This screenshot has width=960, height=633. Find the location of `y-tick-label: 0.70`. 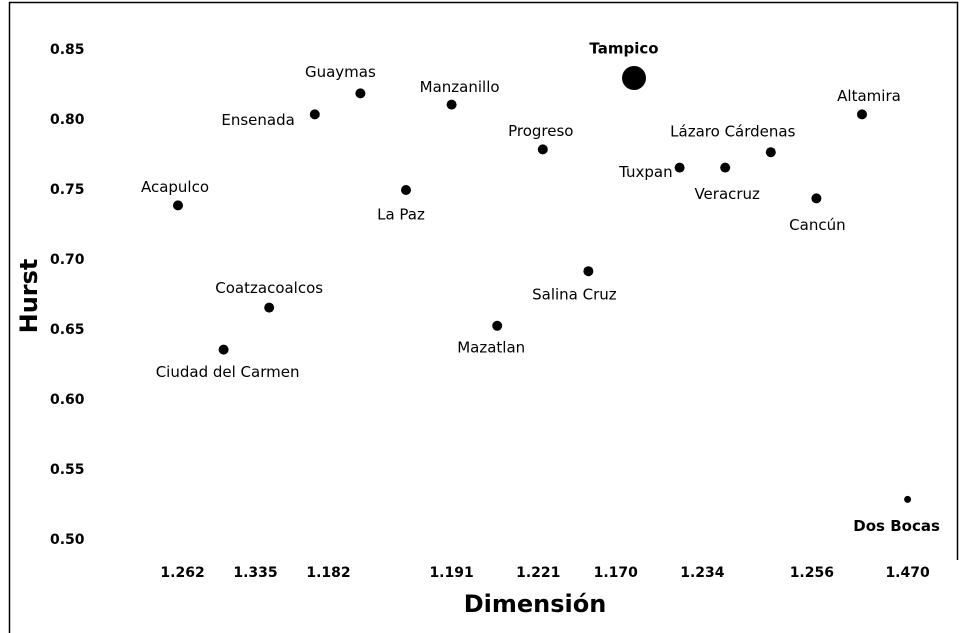

y-tick-label: 0.70 is located at coordinates (67, 260).